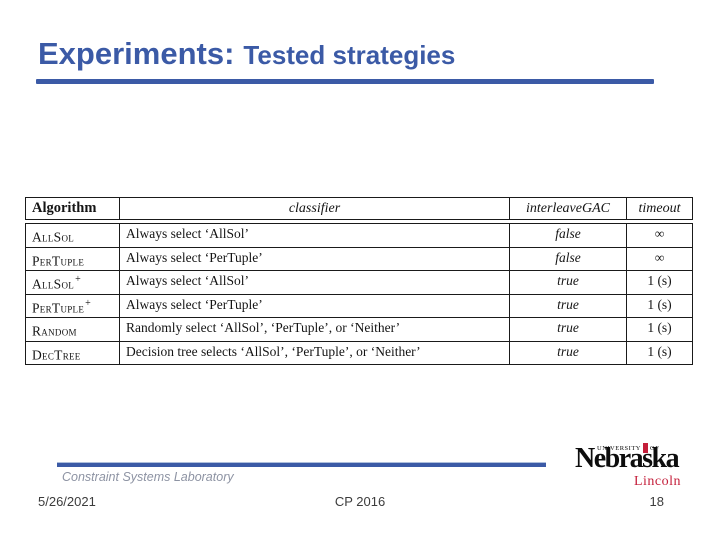  What do you see at coordinates (148, 477) in the screenshot?
I see `lab-name: Constraint Systems Laboratory` at bounding box center [148, 477].